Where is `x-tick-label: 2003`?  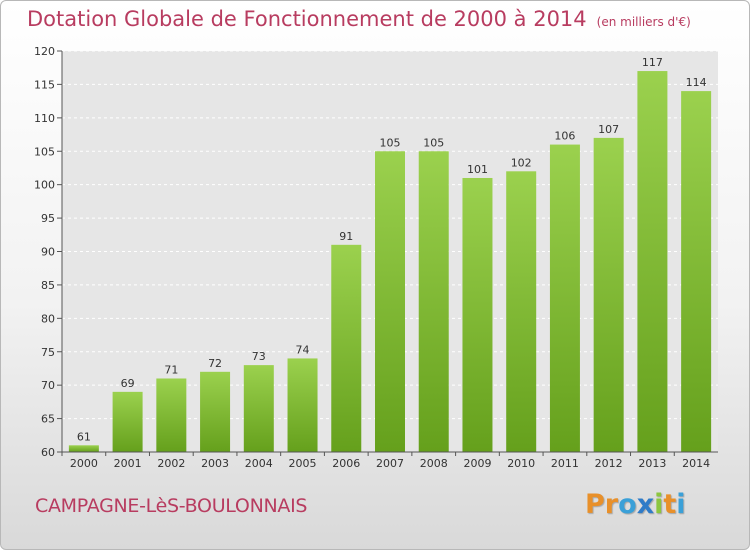 x-tick-label: 2003 is located at coordinates (215, 463).